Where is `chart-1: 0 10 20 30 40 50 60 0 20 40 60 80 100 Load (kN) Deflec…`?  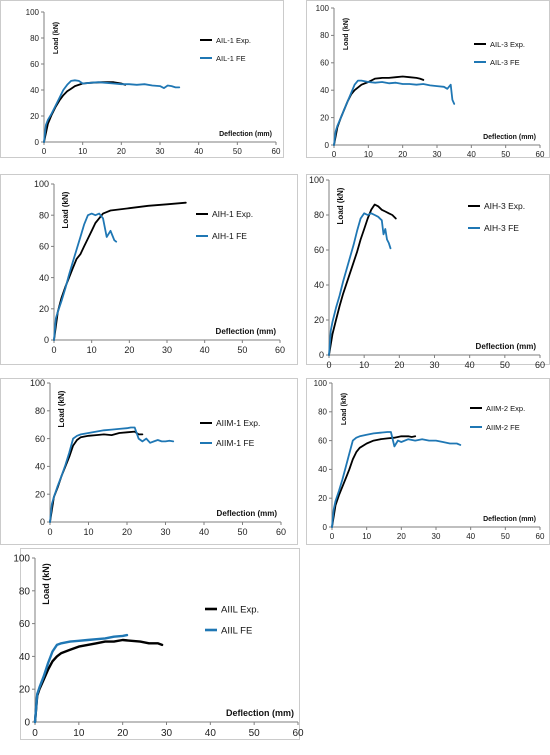 chart-1: 0 10 20 30 40 50 60 0 20 40 60 80 100 Load (kN) Deflec… is located at coordinates (142, 79).